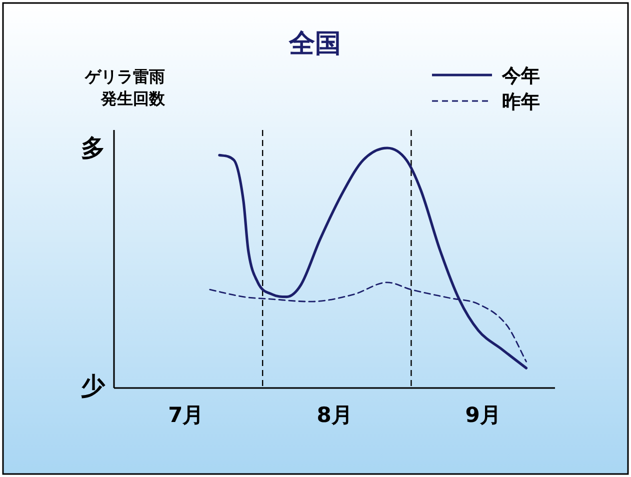 The width and height of the screenshot is (631, 477). What do you see at coordinates (520, 76) in the screenshot?
I see `legend-label: 今年` at bounding box center [520, 76].